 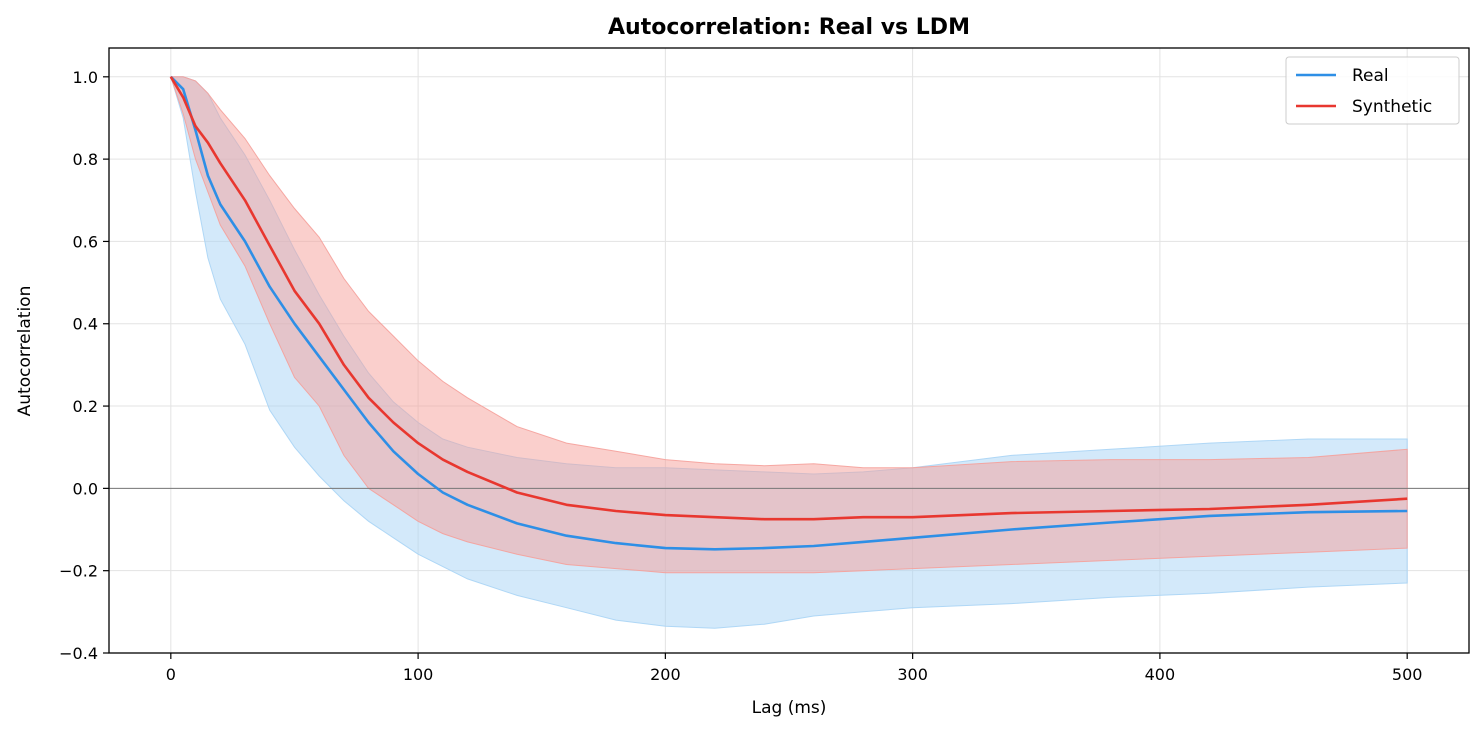 I want to click on y-tick-label: 1.0, so click(x=85, y=77).